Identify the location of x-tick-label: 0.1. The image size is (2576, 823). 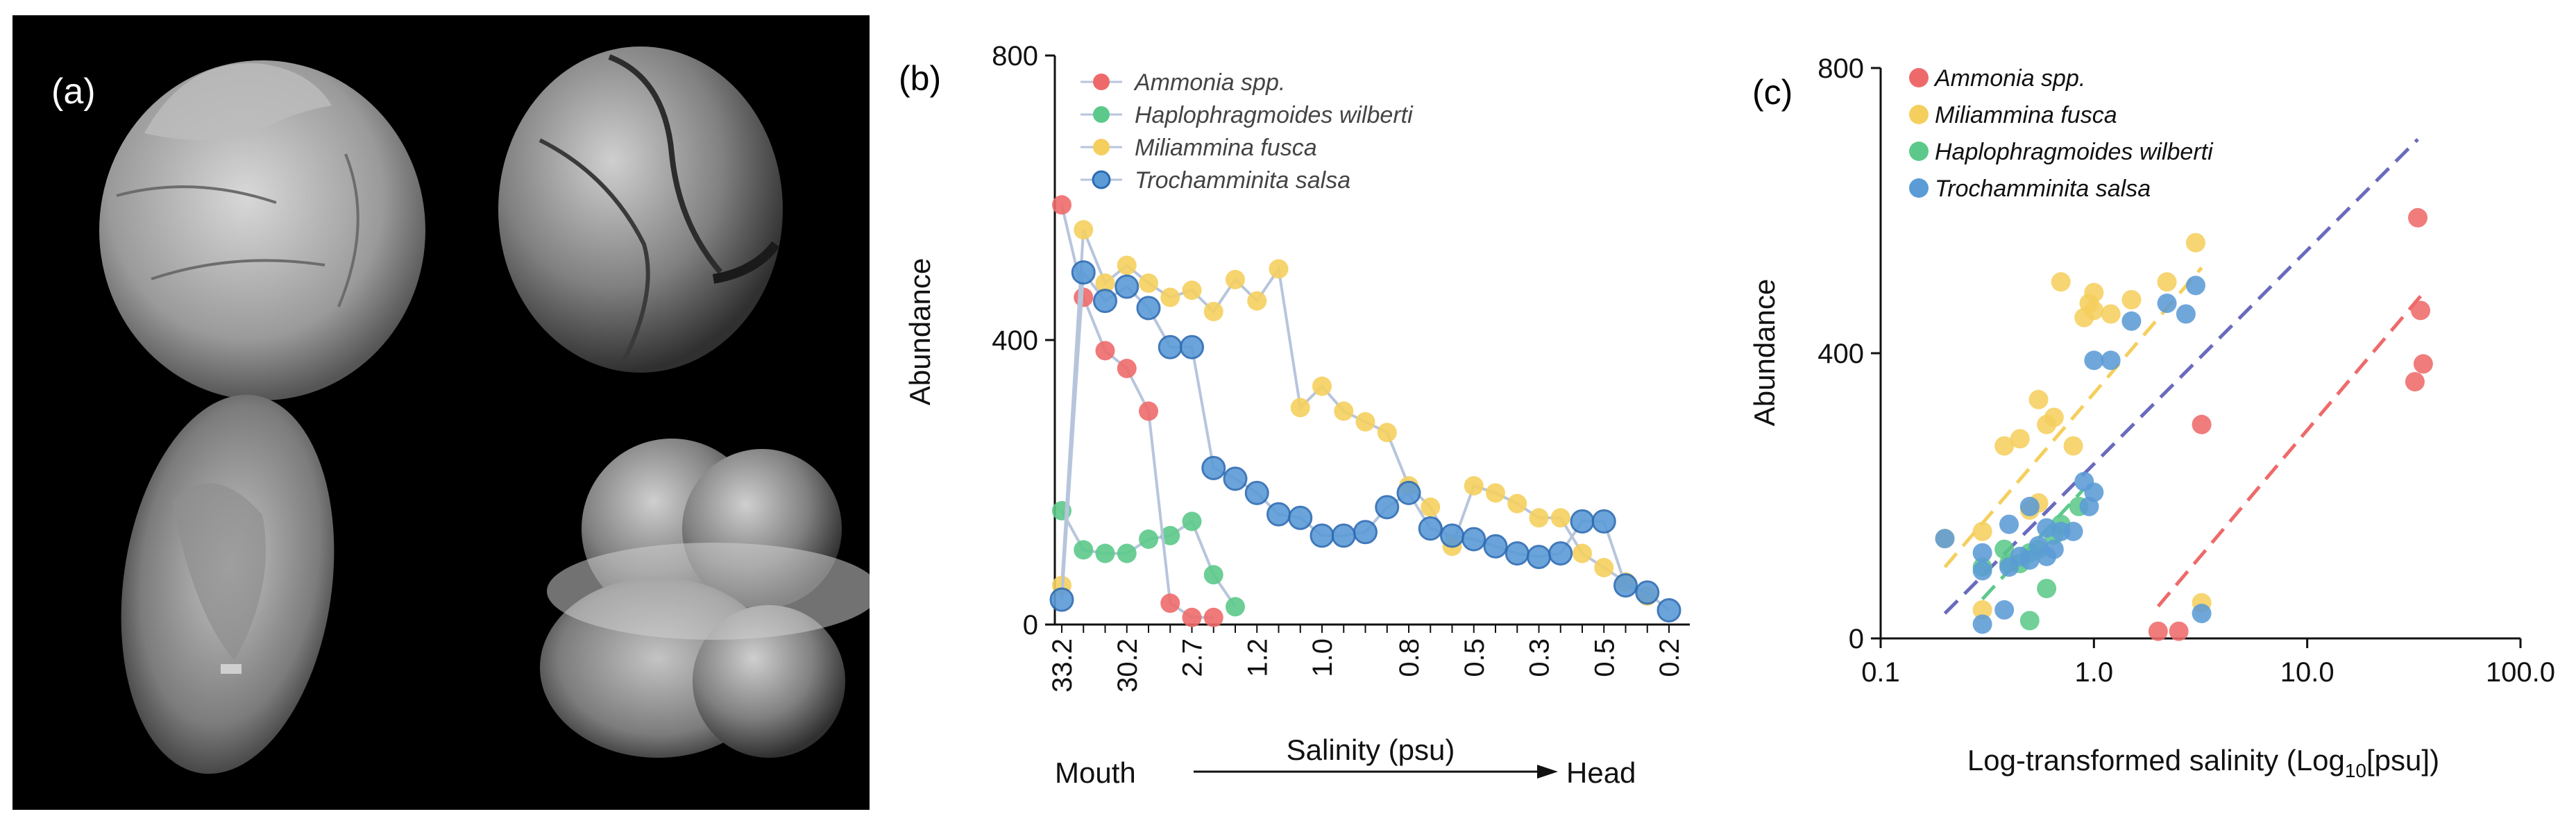
(1880, 672).